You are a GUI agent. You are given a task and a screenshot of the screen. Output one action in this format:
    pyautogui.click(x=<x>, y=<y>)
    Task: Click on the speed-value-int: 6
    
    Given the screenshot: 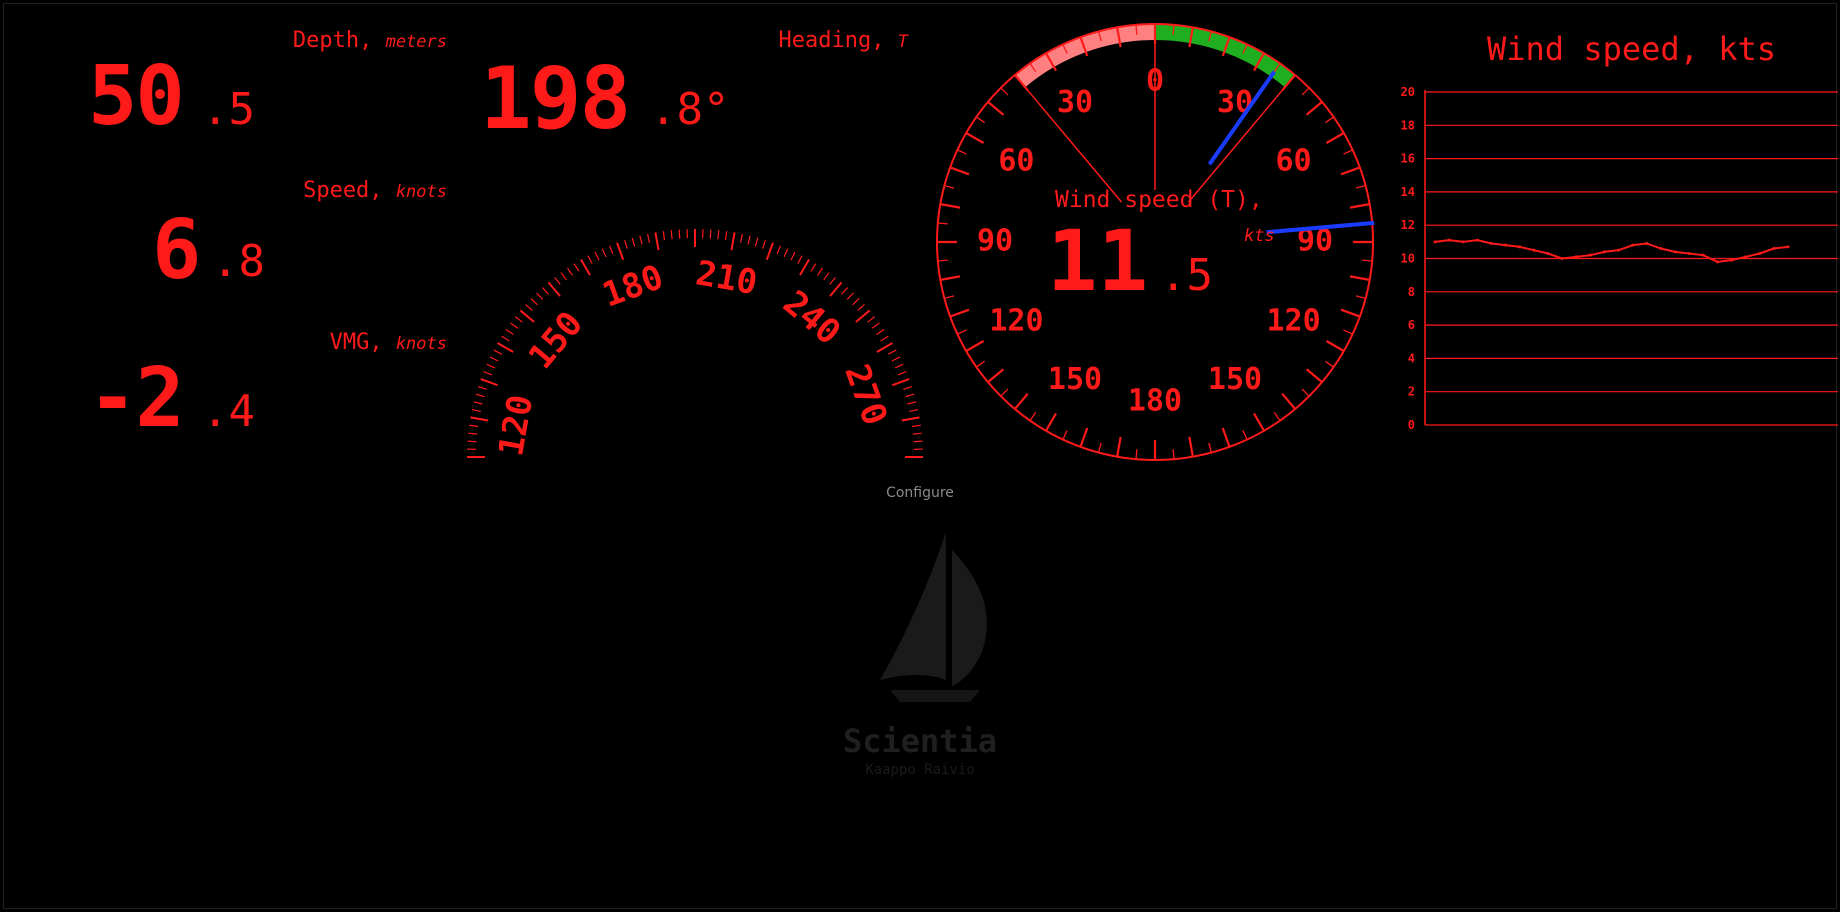 What is the action you would take?
    pyautogui.click(x=176, y=250)
    